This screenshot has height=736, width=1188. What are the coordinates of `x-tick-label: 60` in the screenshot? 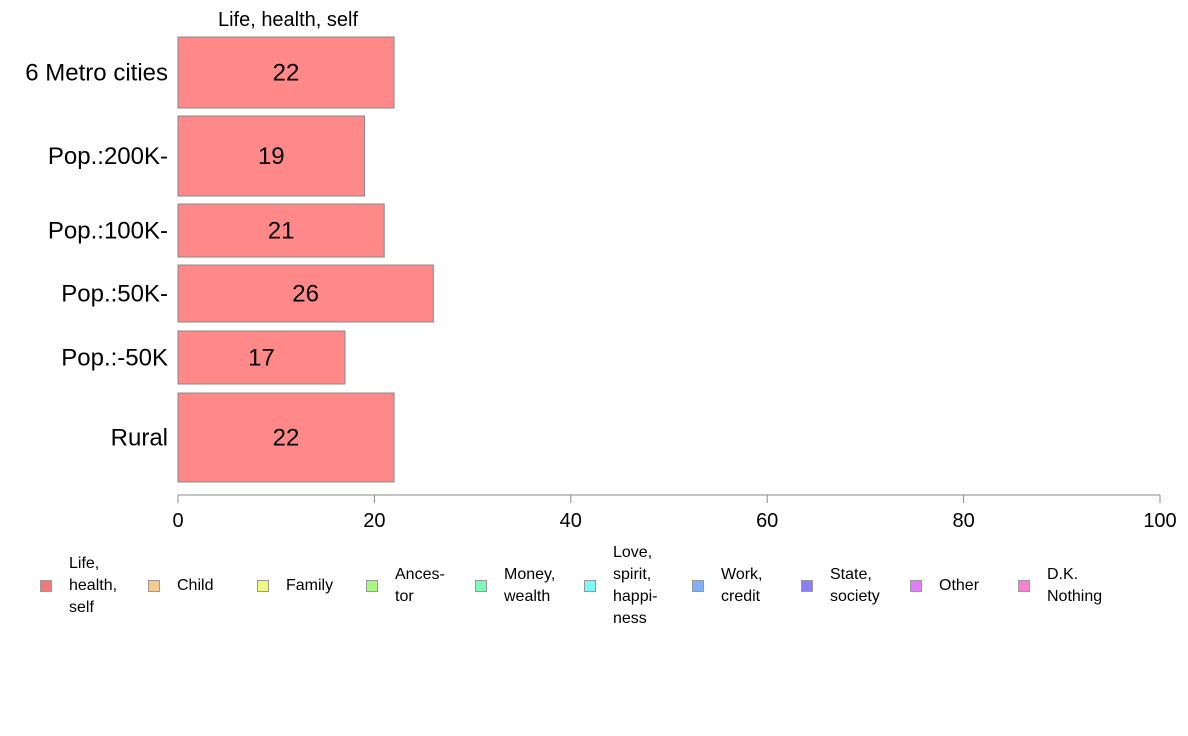 It's located at (767, 521).